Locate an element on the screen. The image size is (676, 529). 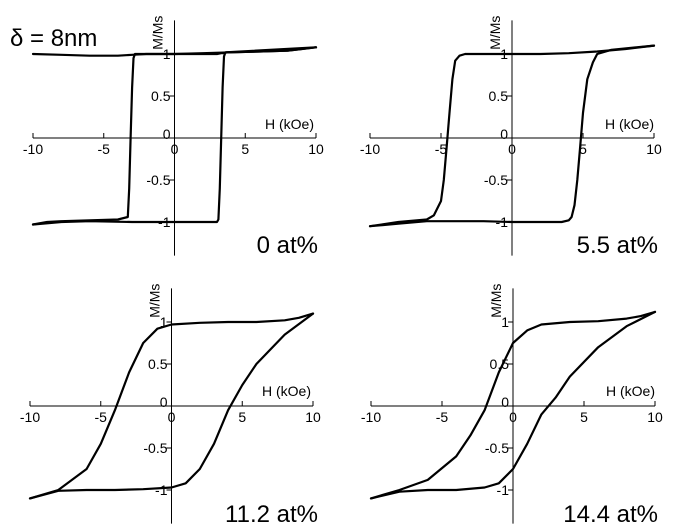
panel-label: 0 at% is located at coordinates (287, 245).